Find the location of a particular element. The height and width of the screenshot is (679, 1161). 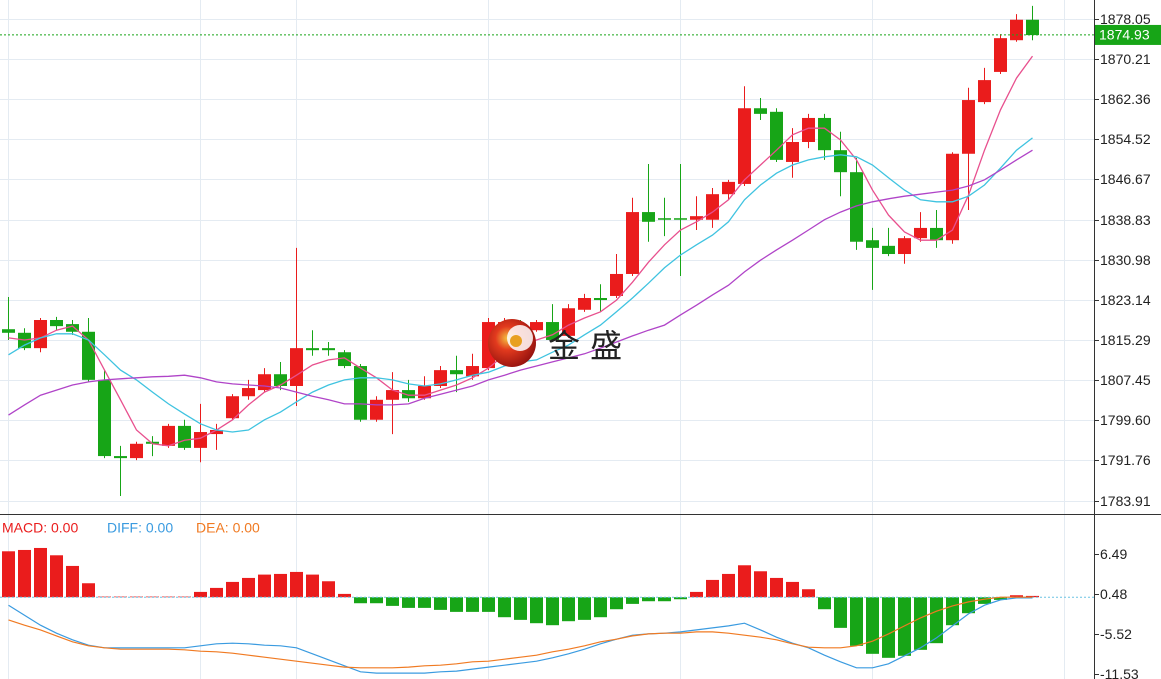

y-tick-label: 1791.76 is located at coordinates (1125, 460).